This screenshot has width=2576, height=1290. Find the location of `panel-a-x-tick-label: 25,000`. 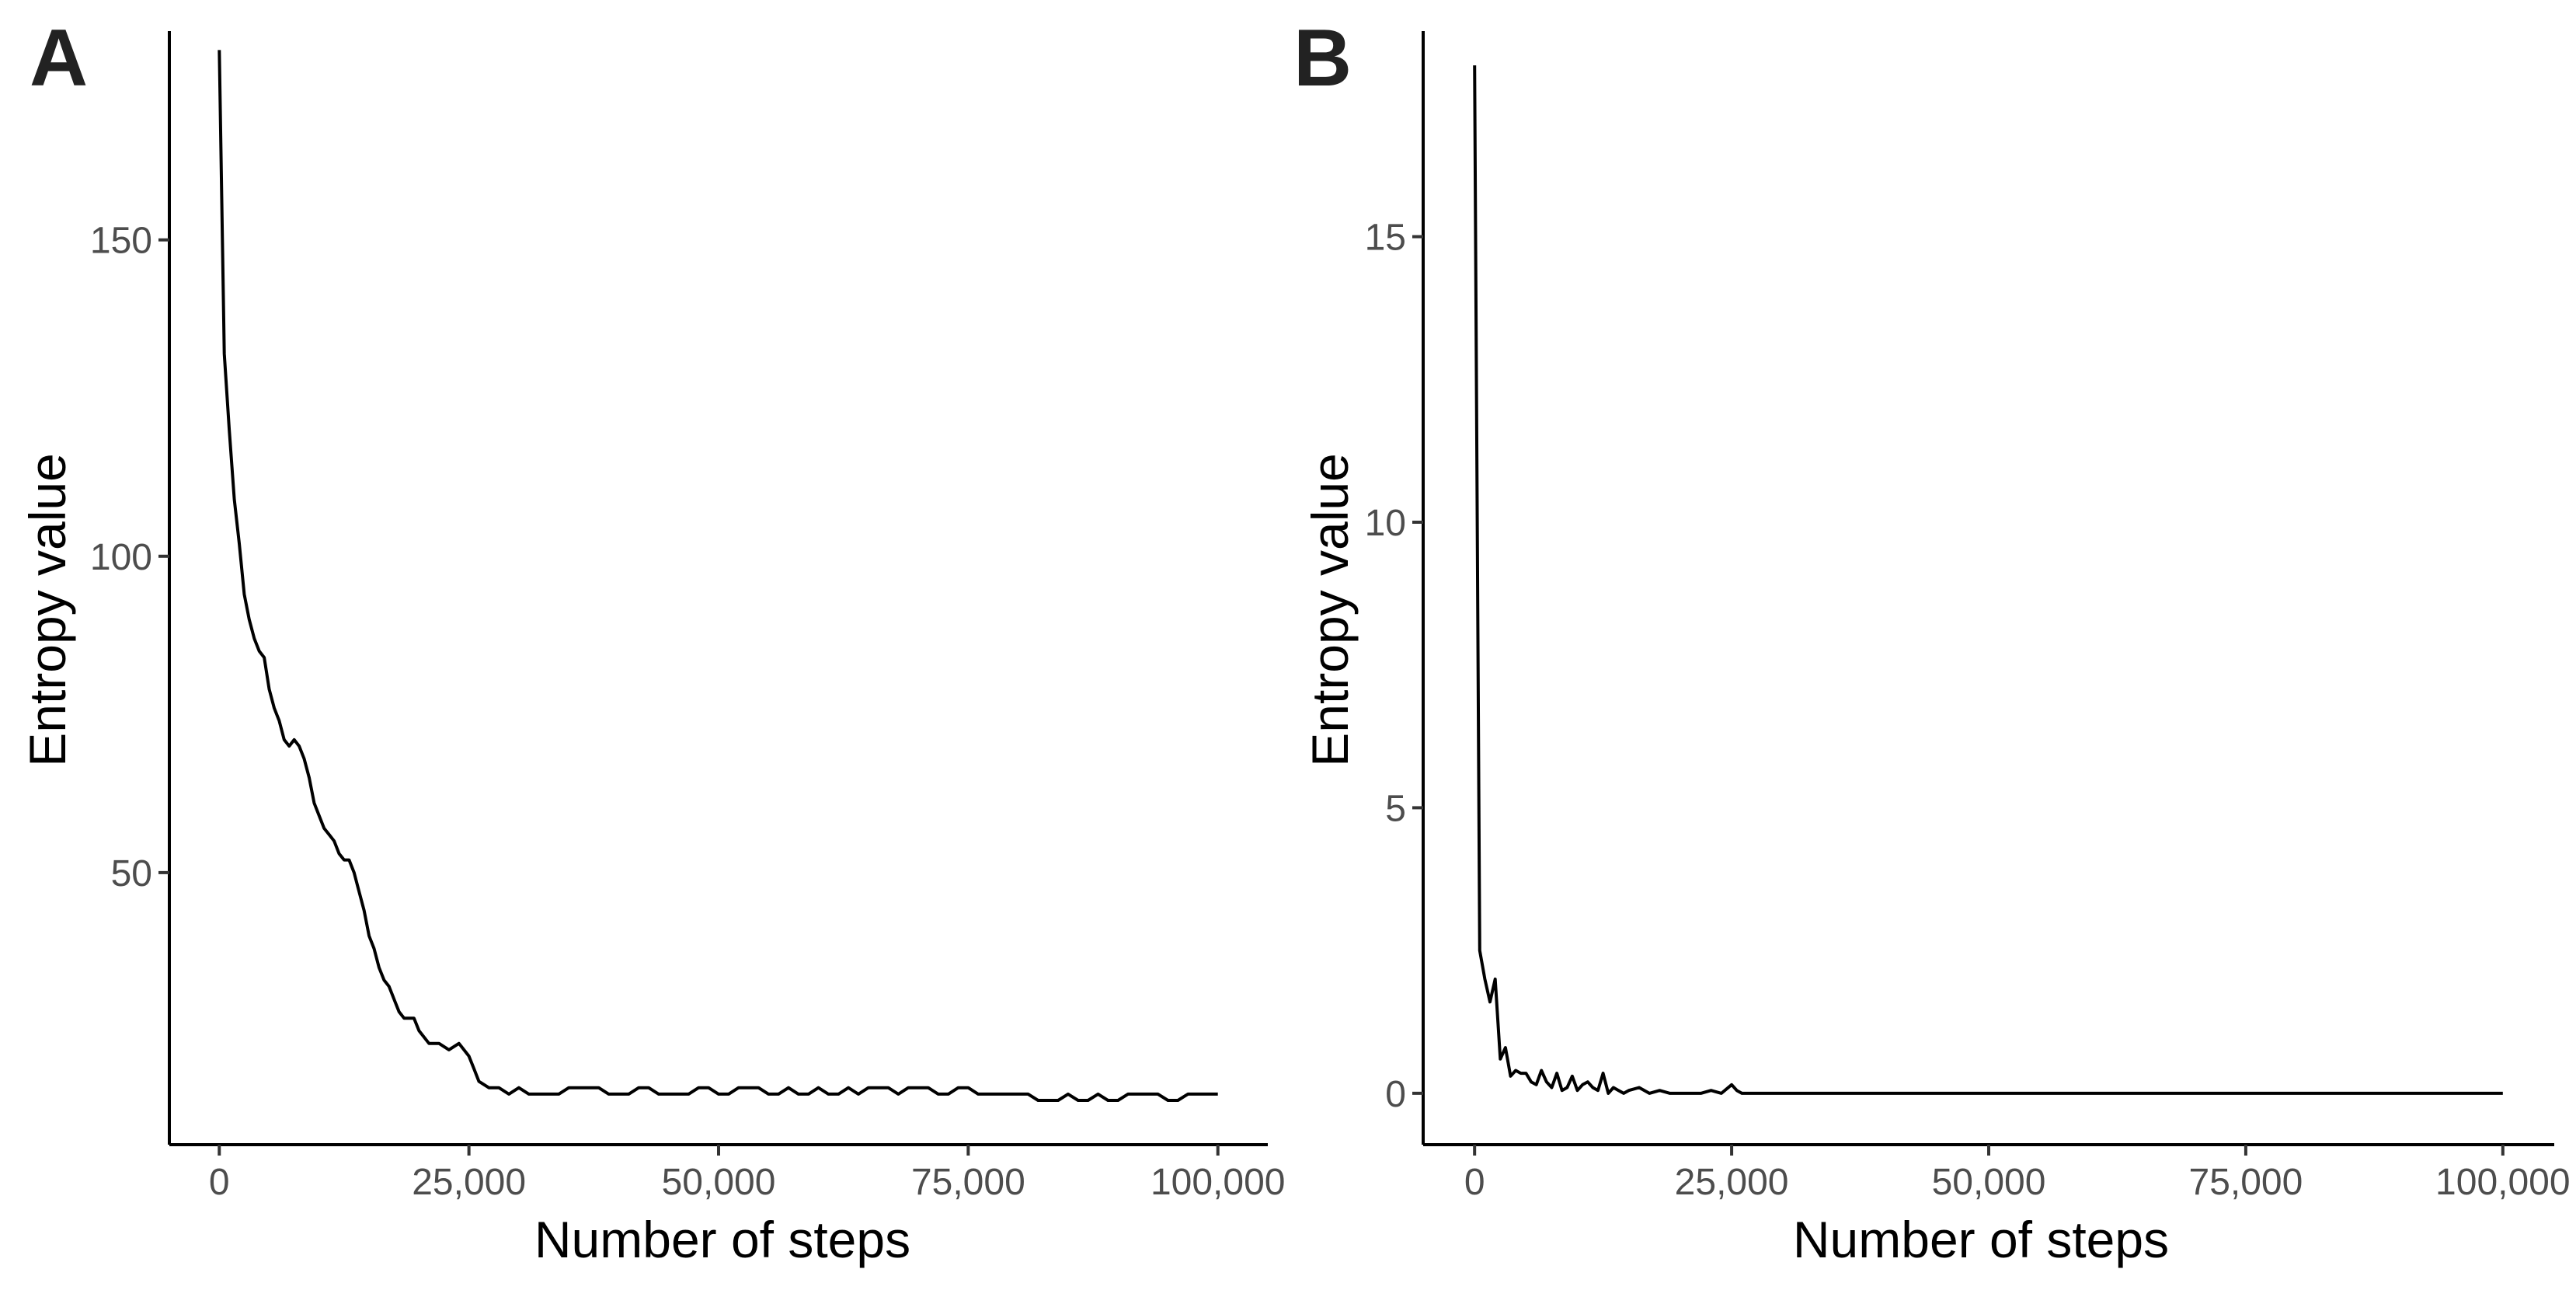

panel-a-x-tick-label: 25,000 is located at coordinates (469, 1182).